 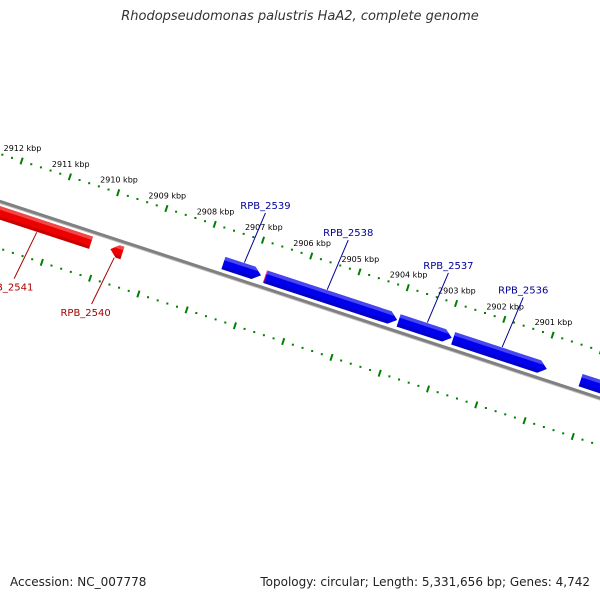 What do you see at coordinates (409, 275) in the screenshot?
I see `ruler-tick-label: 2904 kbp` at bounding box center [409, 275].